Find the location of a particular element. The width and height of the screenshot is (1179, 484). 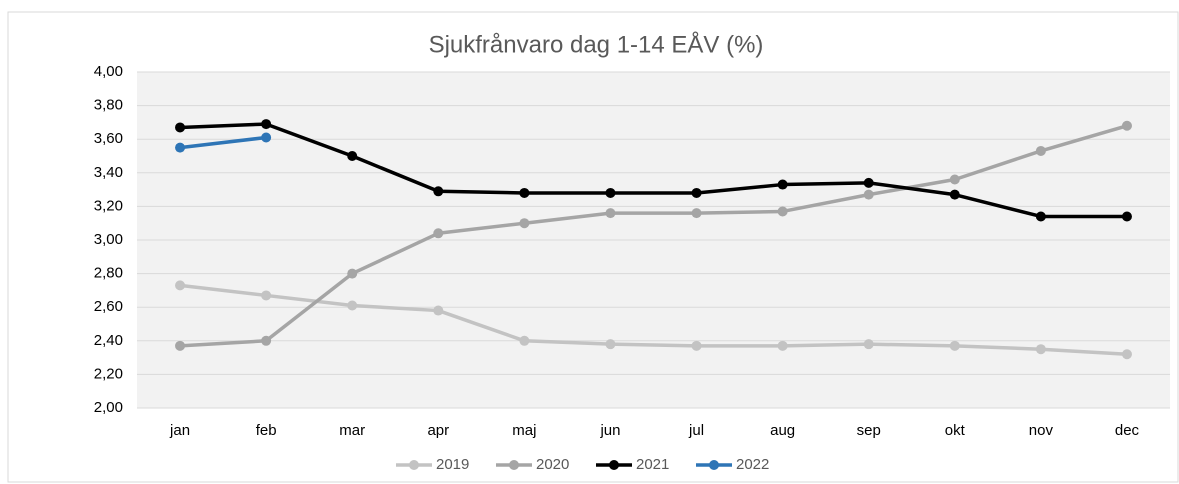

x-tick-label: sep is located at coordinates (869, 430).